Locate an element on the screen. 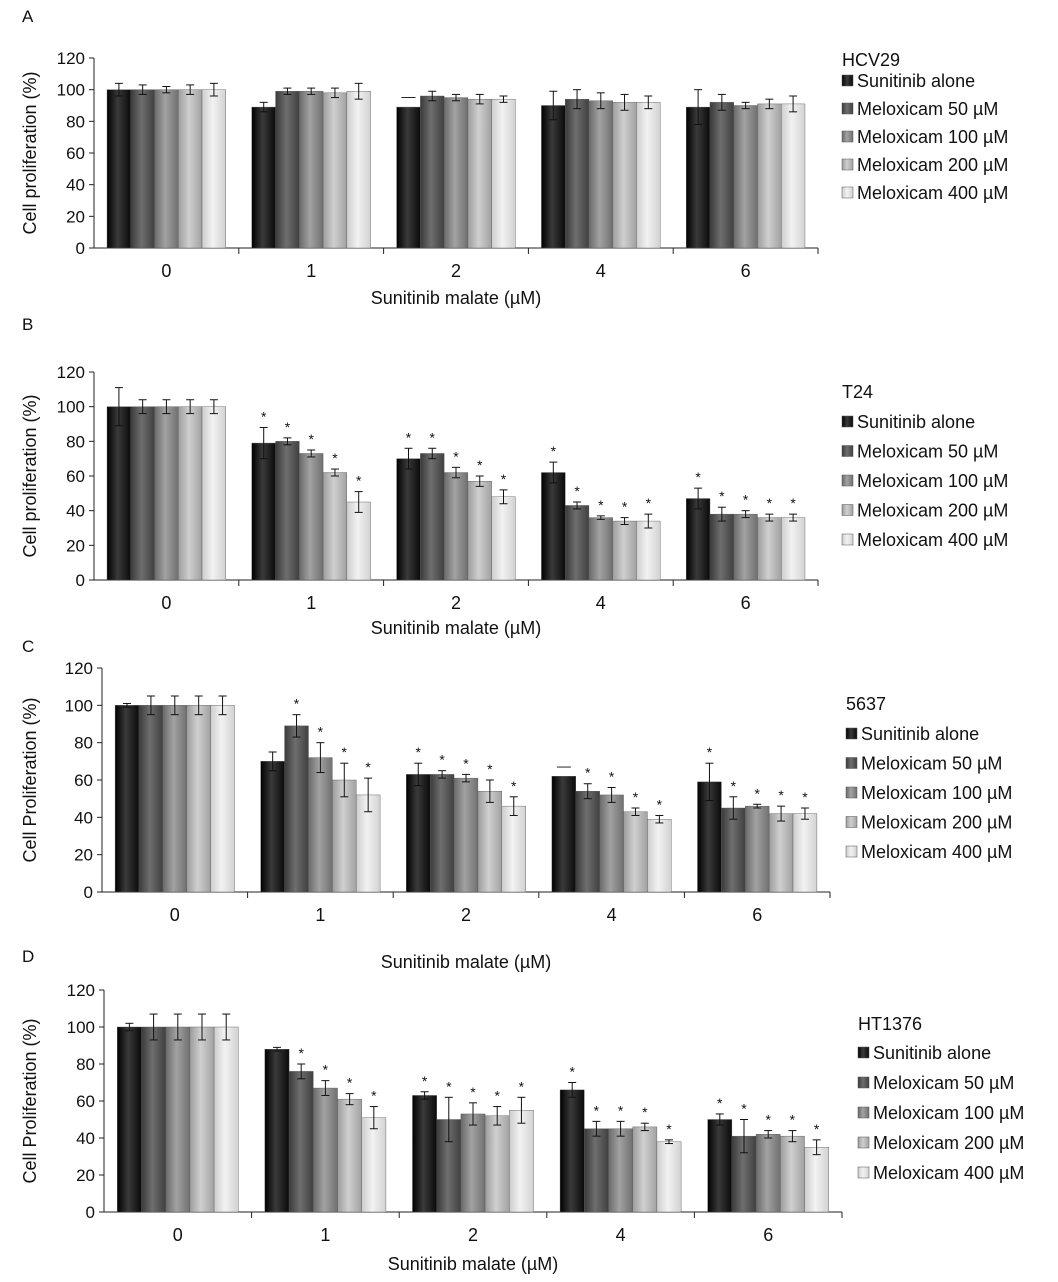 The width and height of the screenshot is (1058, 1282). y-axis-label: Cell proliferation (%) is located at coordinates (30, 475).